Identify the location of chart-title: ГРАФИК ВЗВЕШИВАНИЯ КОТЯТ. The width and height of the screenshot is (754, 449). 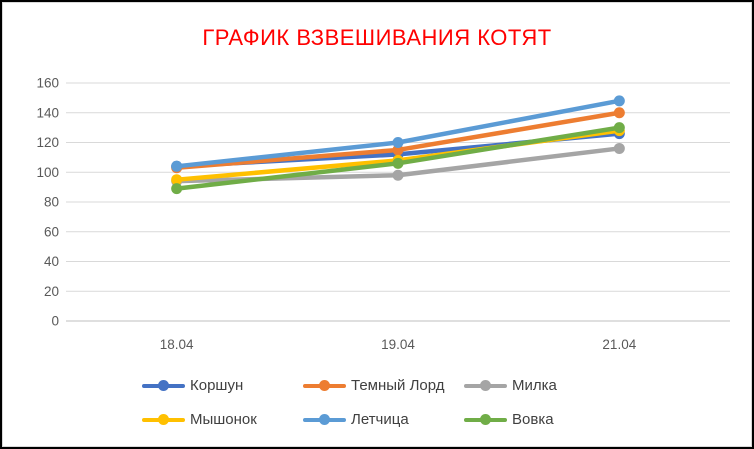
(377, 37).